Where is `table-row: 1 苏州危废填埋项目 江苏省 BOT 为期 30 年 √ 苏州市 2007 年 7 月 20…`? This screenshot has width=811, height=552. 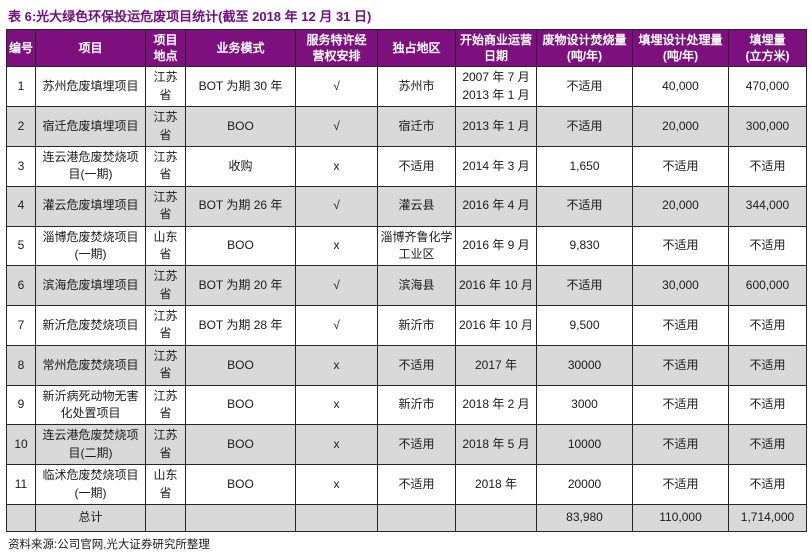
table-row: 1 苏州危废填埋项目 江苏省 BOT 为期 30 年 √ 苏州市 2007 年 7 月 20… is located at coordinates (406, 87).